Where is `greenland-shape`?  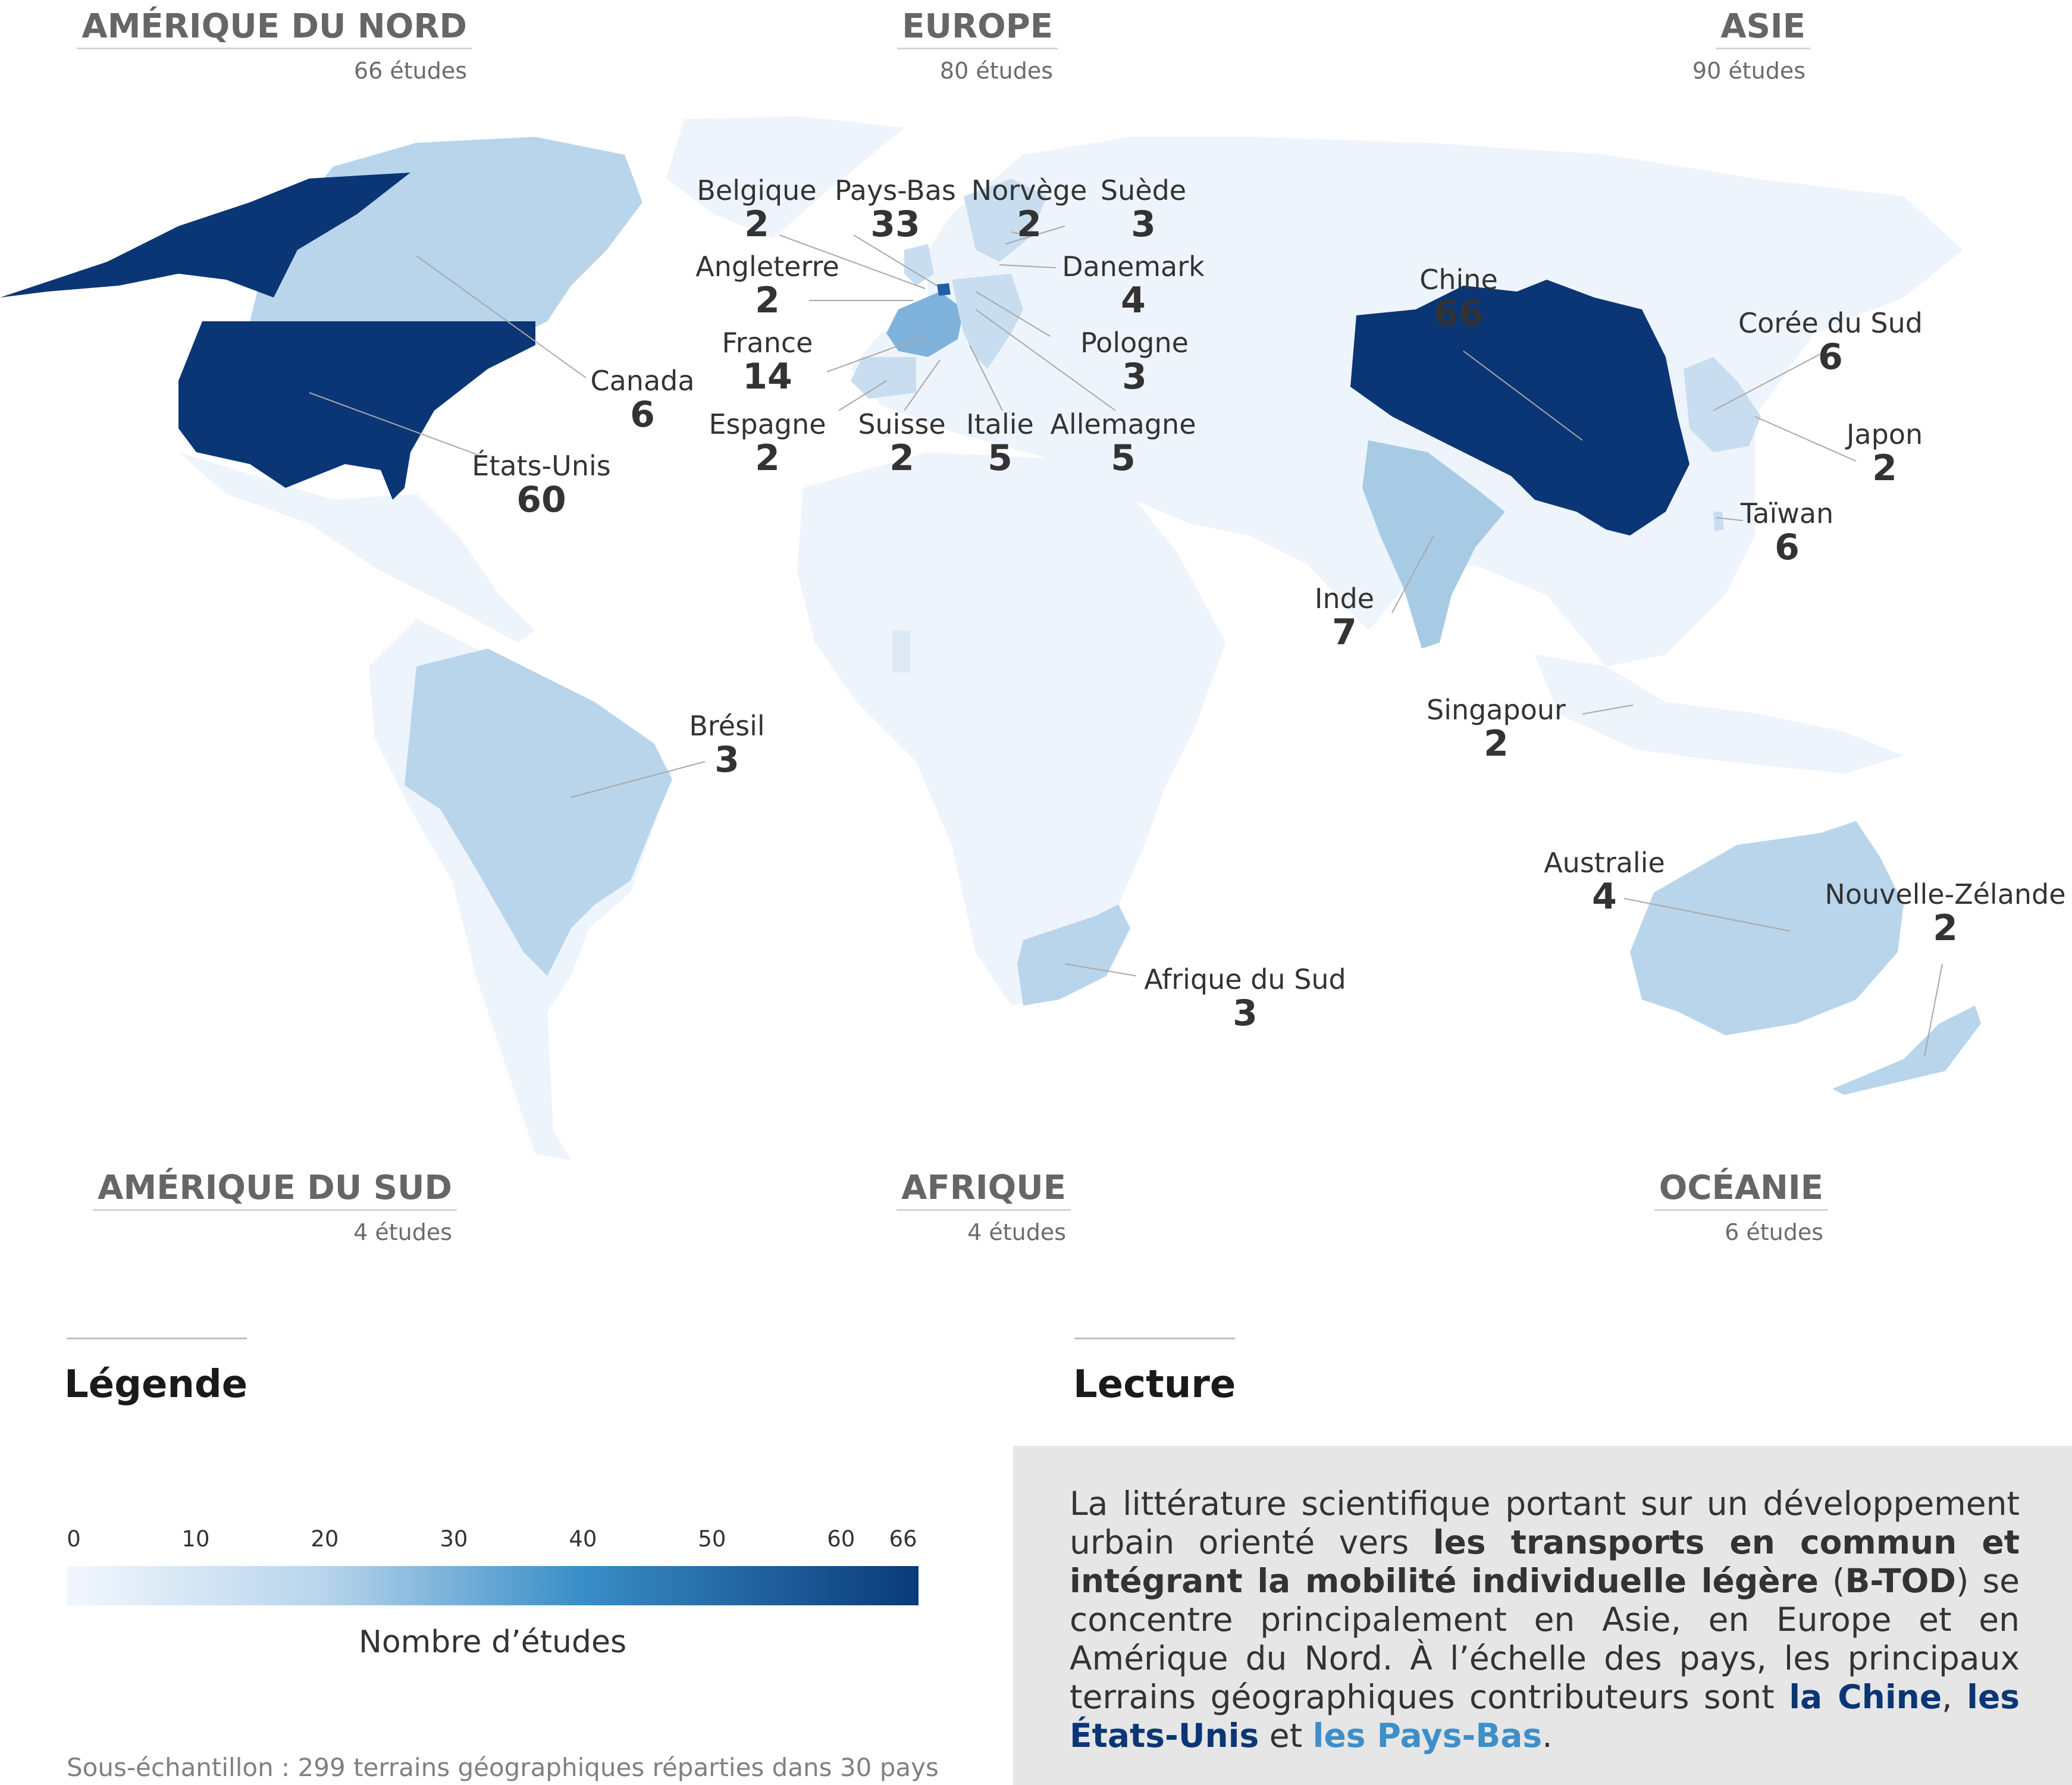 greenland-shape is located at coordinates (785, 177).